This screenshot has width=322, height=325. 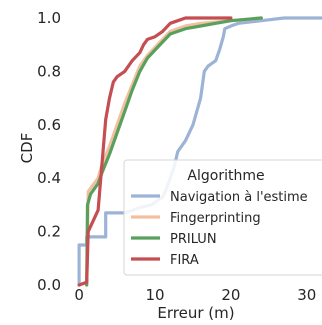 What do you see at coordinates (49, 232) in the screenshot?
I see `y-tick-label: 0.2` at bounding box center [49, 232].